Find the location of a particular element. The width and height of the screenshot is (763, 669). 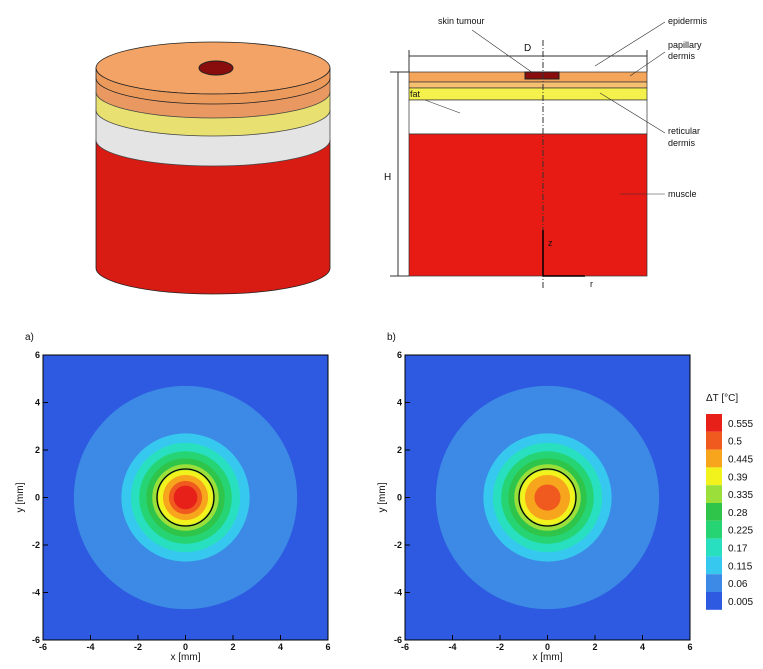

colorbar-label: 0.555 is located at coordinates (740, 424).